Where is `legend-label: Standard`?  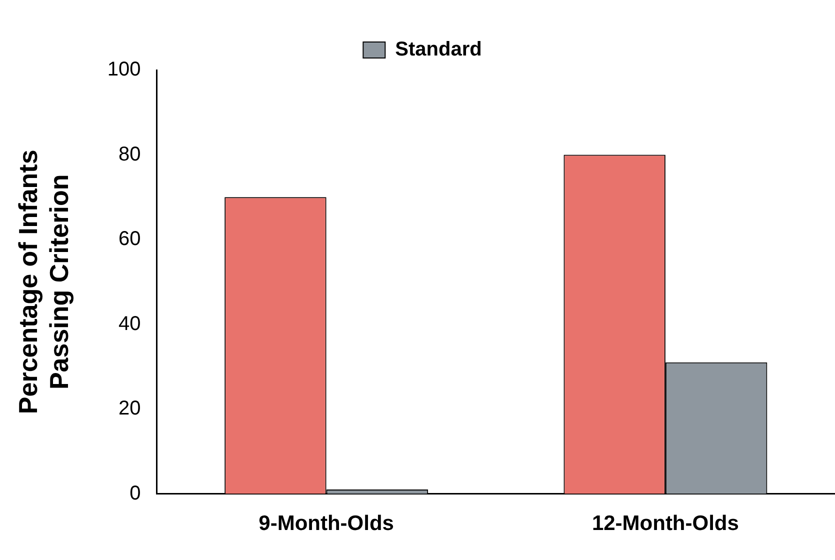 legend-label: Standard is located at coordinates (438, 49).